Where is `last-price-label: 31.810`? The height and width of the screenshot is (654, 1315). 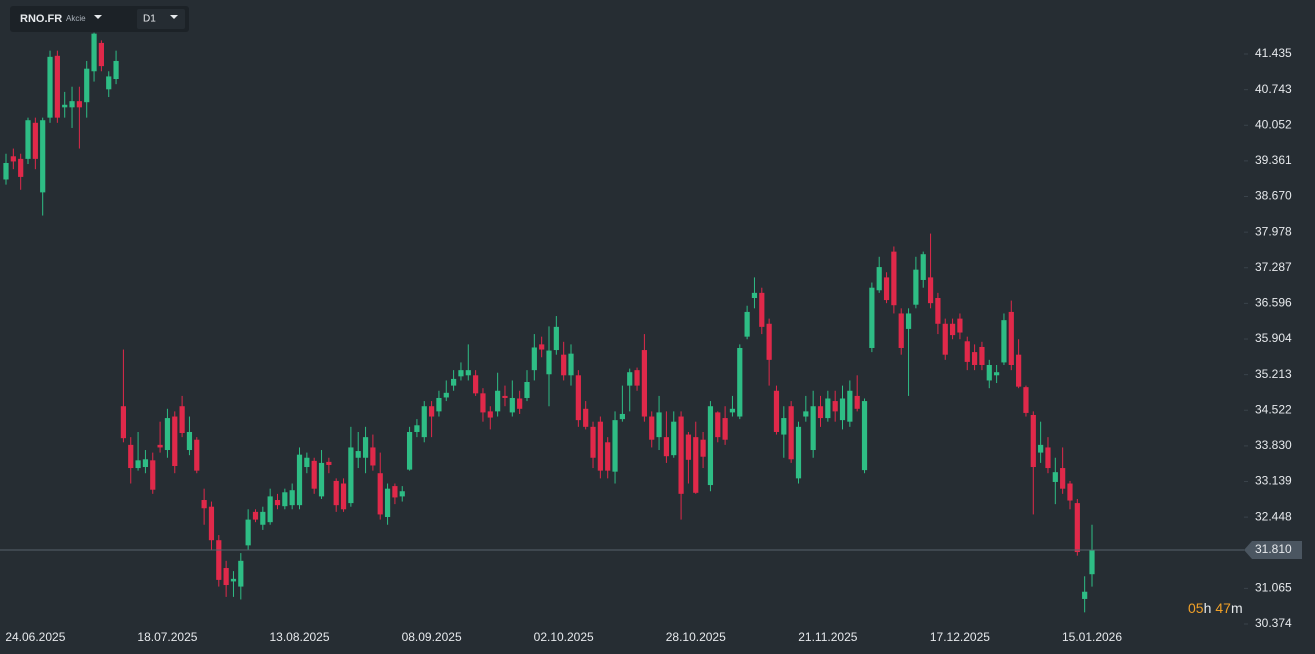
last-price-label: 31.810 is located at coordinates (1273, 549).